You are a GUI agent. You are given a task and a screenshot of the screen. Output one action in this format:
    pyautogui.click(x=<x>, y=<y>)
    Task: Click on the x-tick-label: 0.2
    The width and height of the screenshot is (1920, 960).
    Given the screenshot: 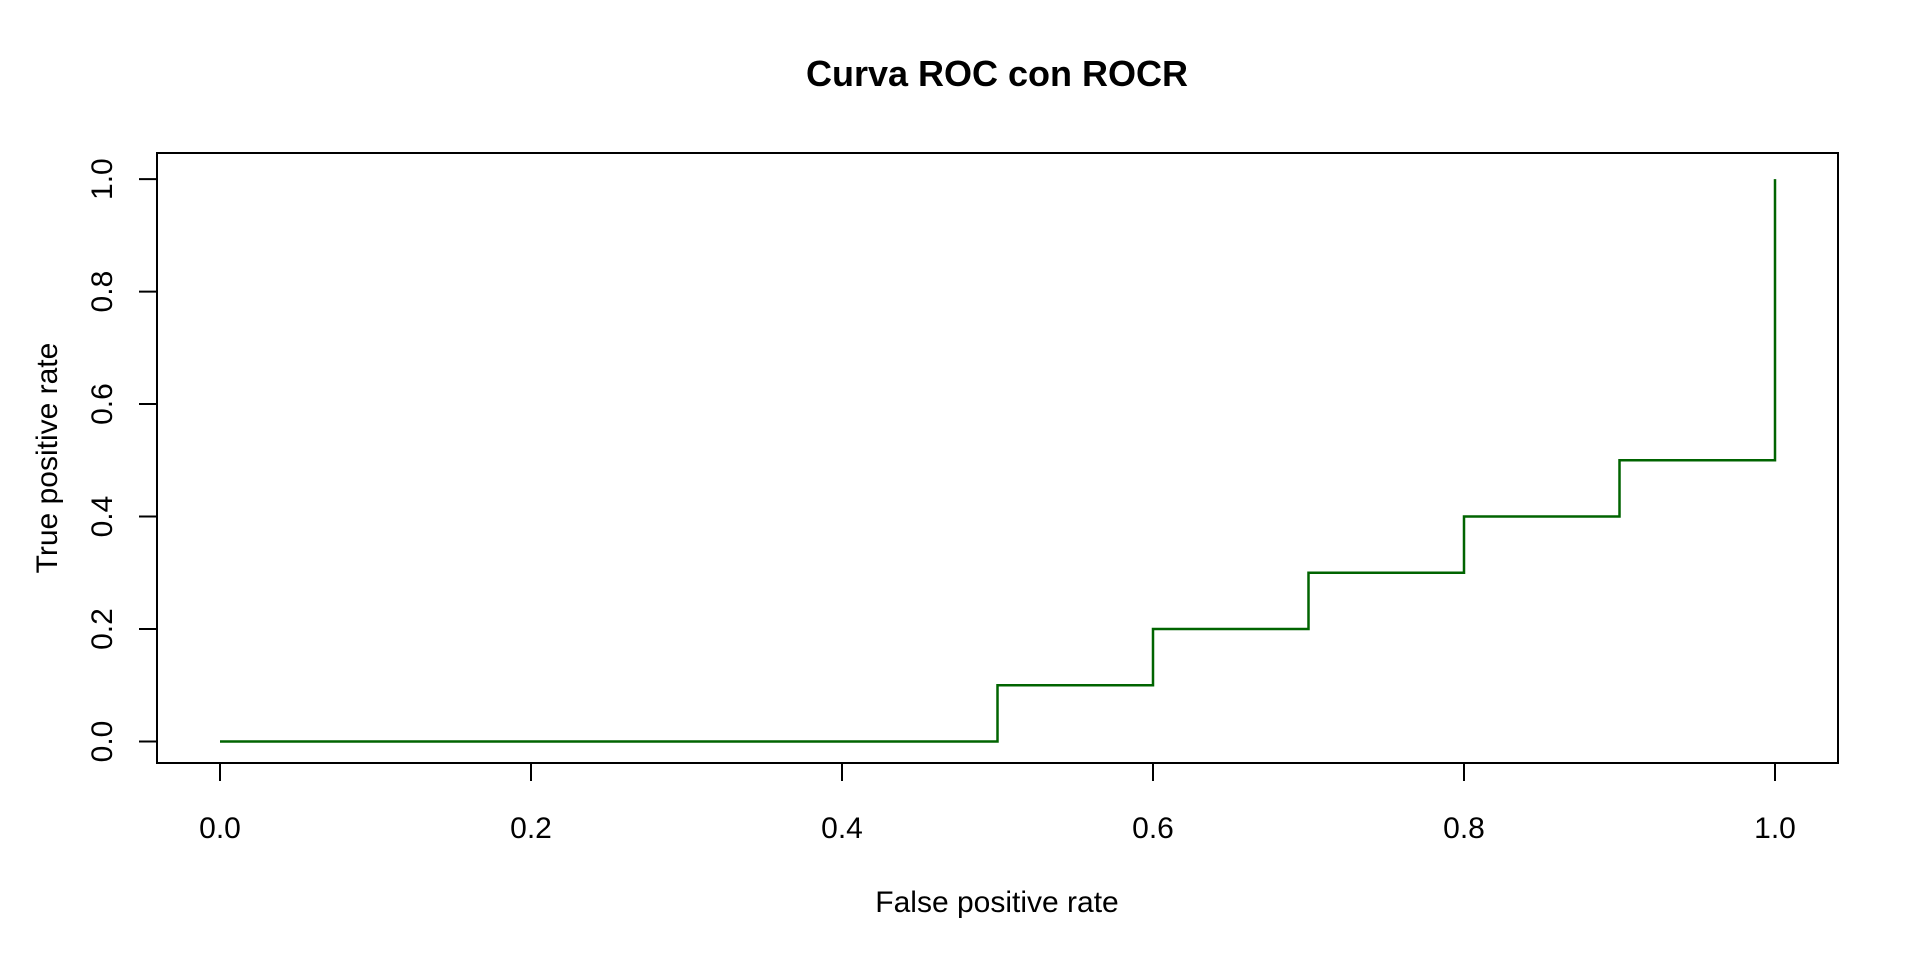 What is the action you would take?
    pyautogui.click(x=531, y=828)
    